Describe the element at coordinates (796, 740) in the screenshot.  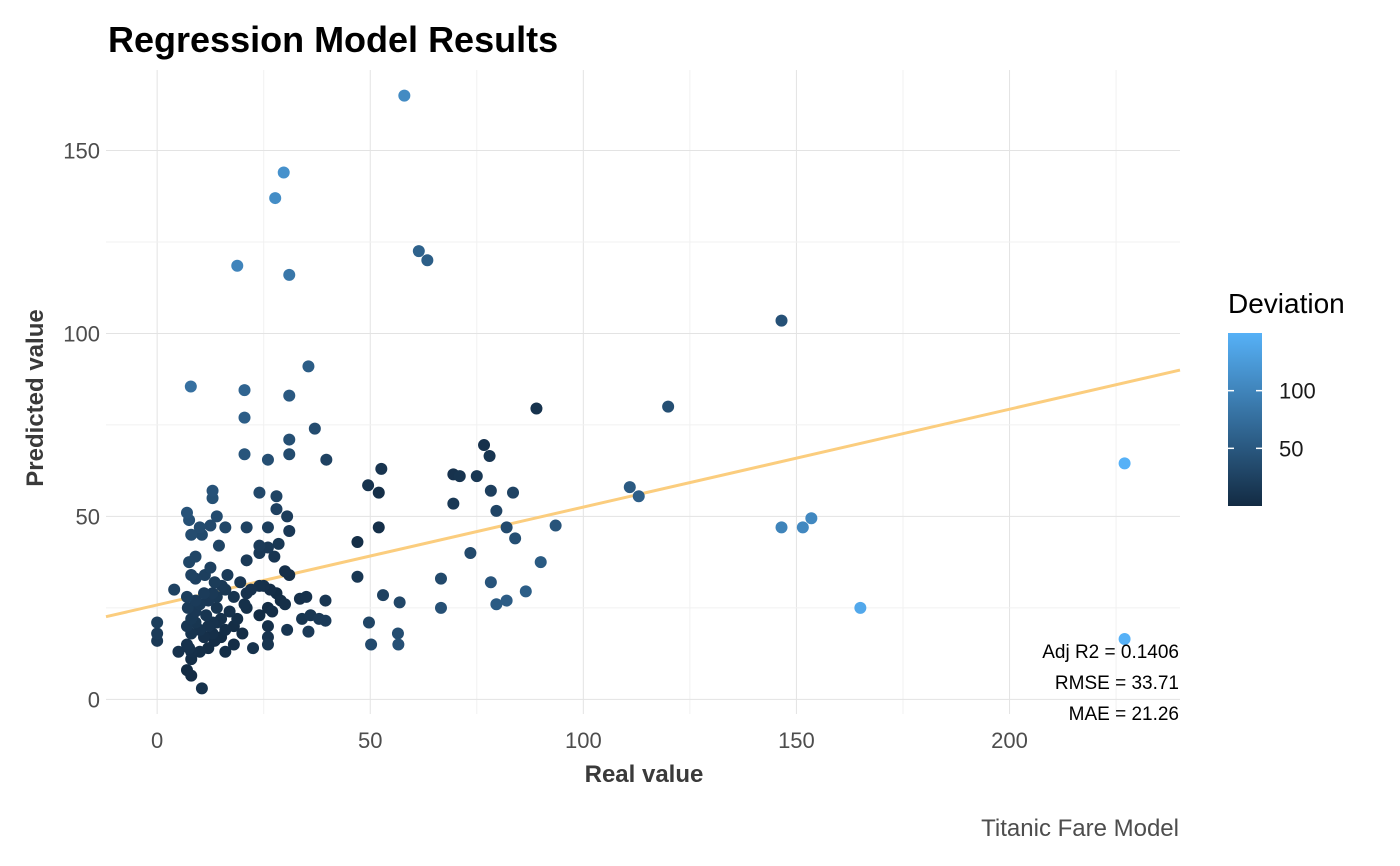
I see `x-tick-label: 150` at that location.